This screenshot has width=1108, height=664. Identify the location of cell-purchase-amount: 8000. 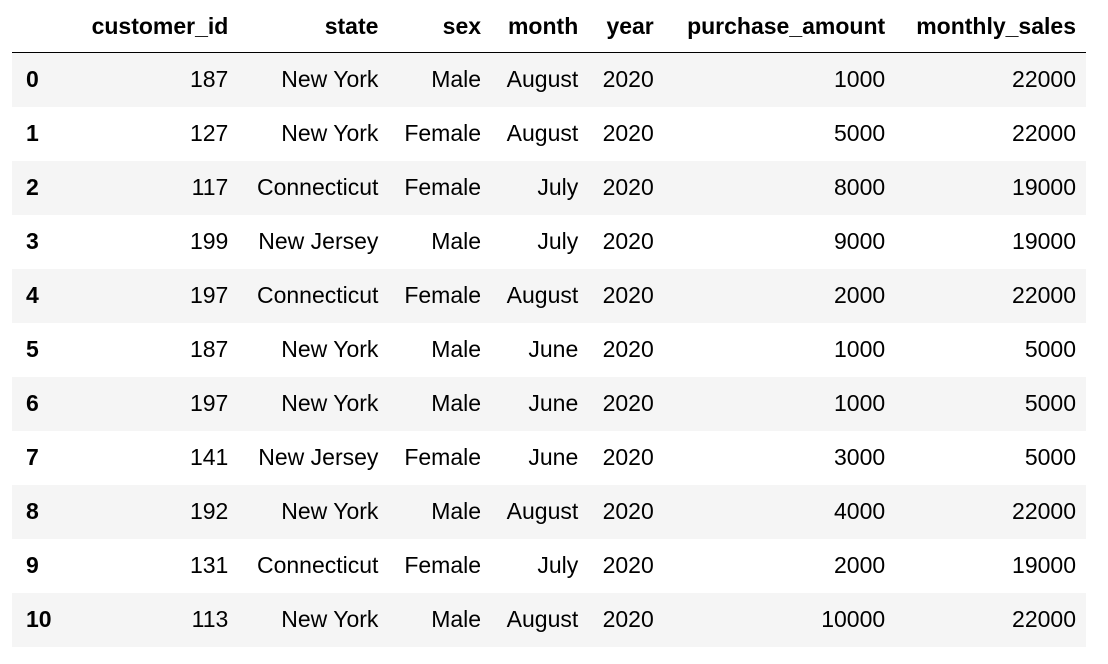
(860, 187).